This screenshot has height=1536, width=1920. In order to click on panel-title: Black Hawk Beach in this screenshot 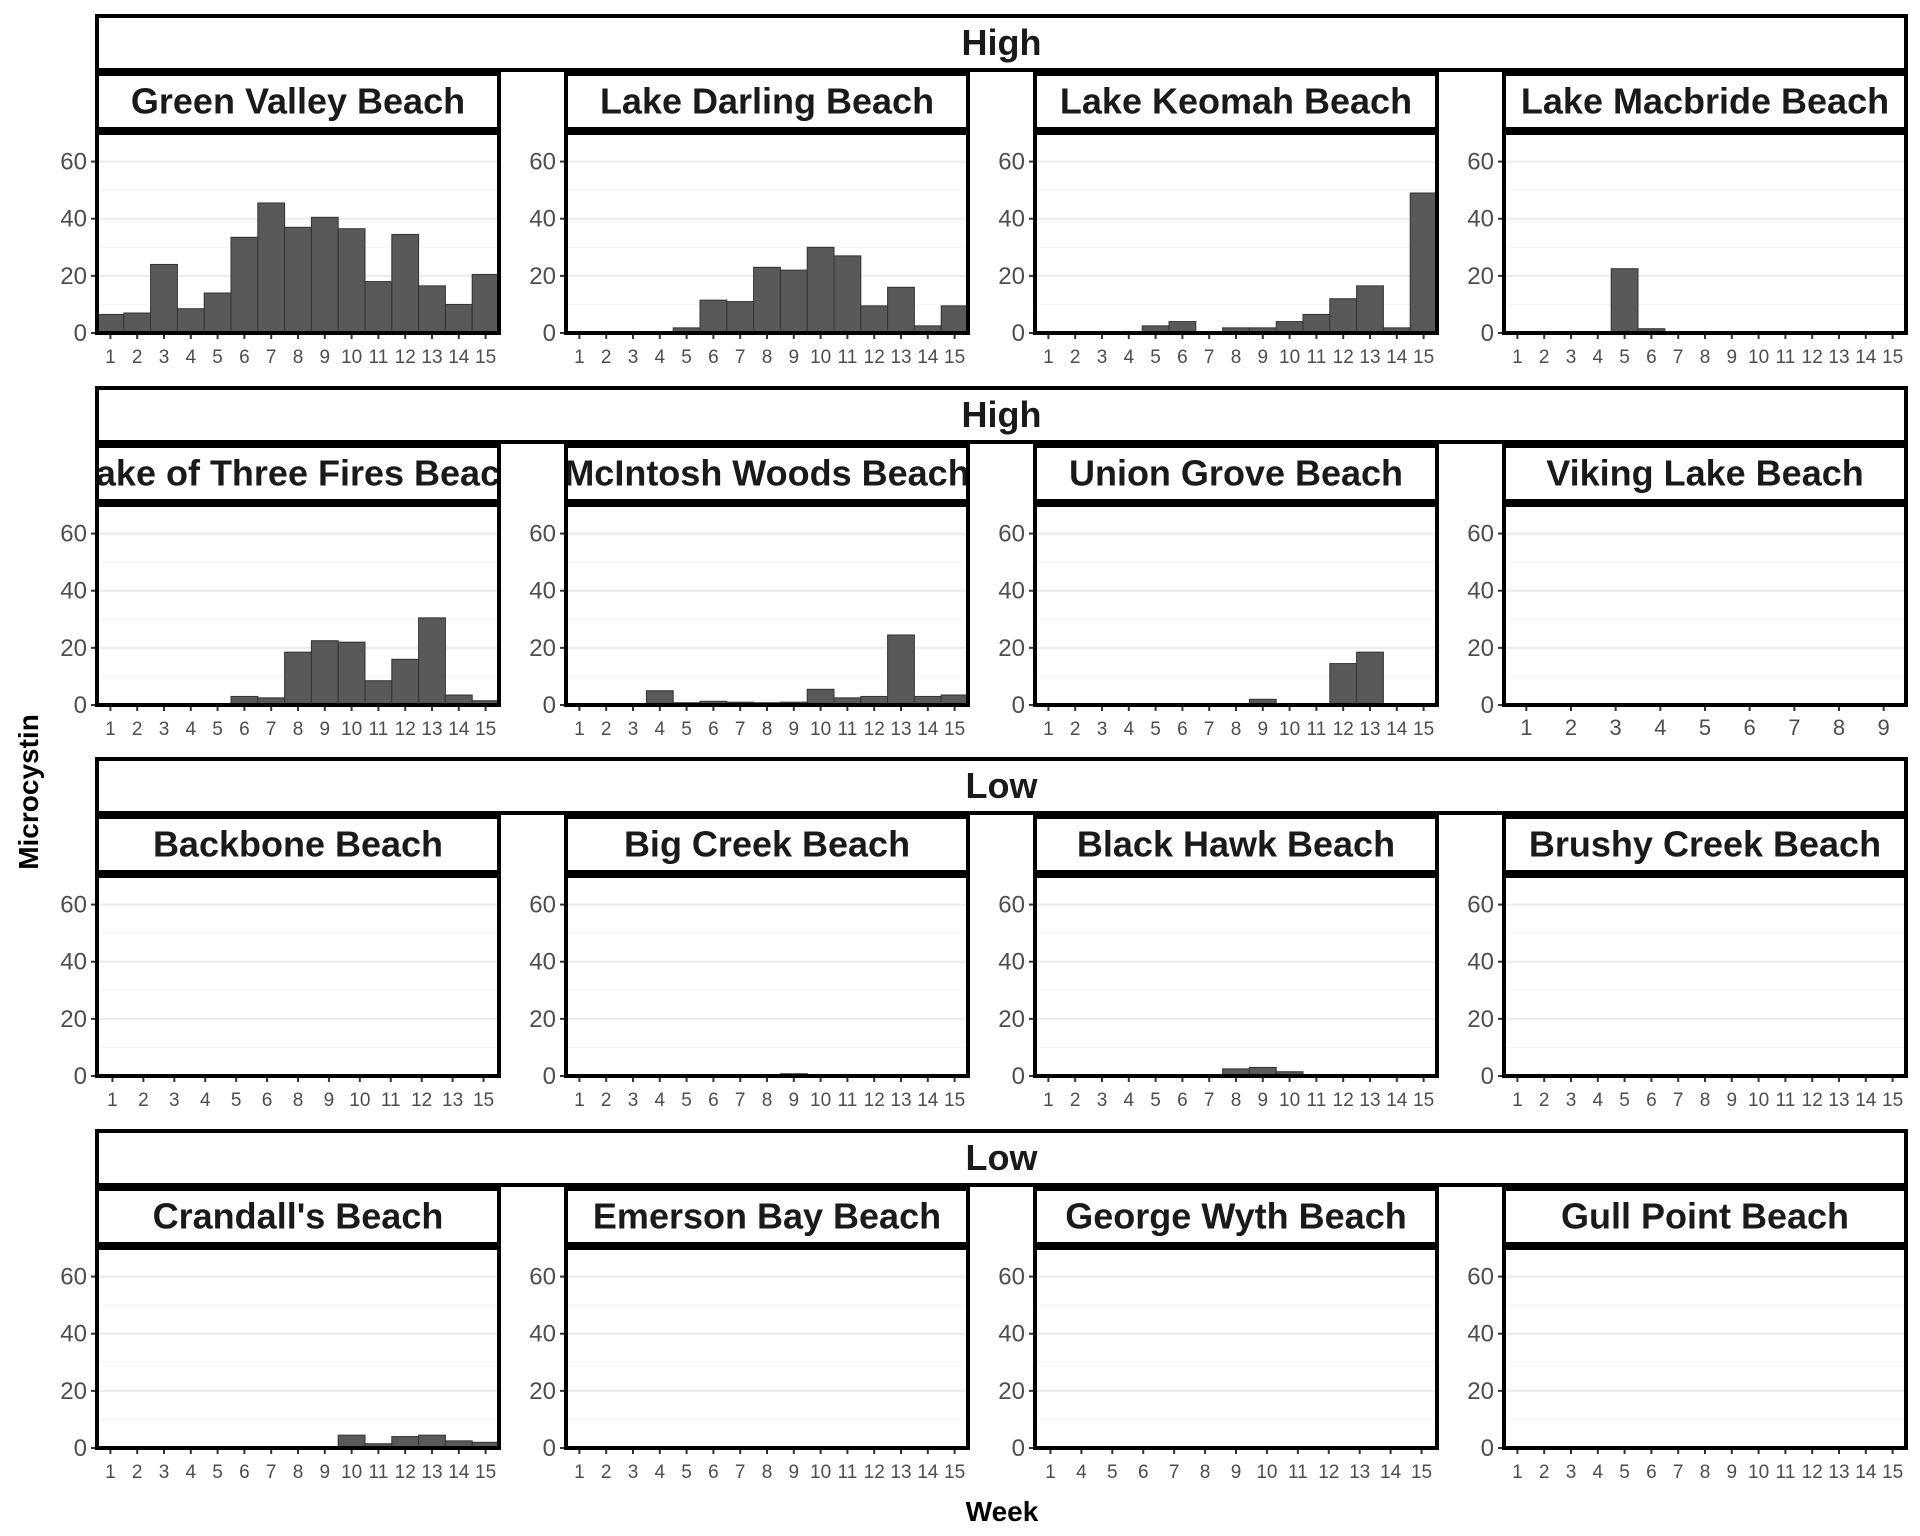, I will do `click(1236, 844)`.